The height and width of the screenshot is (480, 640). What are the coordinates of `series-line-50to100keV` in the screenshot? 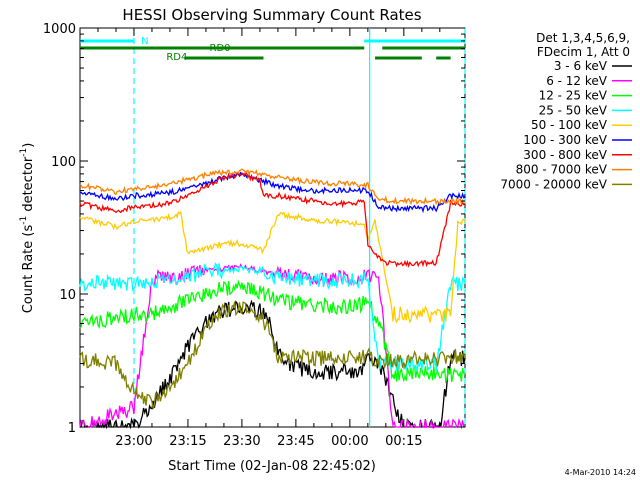 It's located at (272, 267).